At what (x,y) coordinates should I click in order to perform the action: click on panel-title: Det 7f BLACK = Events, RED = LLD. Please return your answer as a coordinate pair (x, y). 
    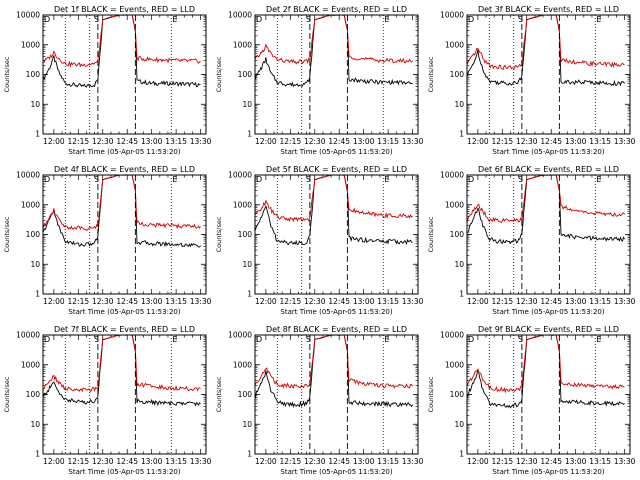
    Looking at the image, I should click on (124, 329).